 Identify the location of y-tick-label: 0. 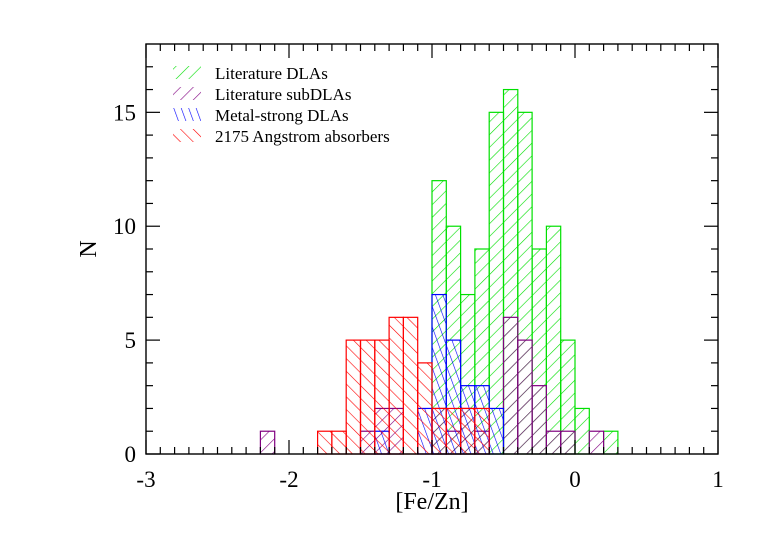
(131, 454).